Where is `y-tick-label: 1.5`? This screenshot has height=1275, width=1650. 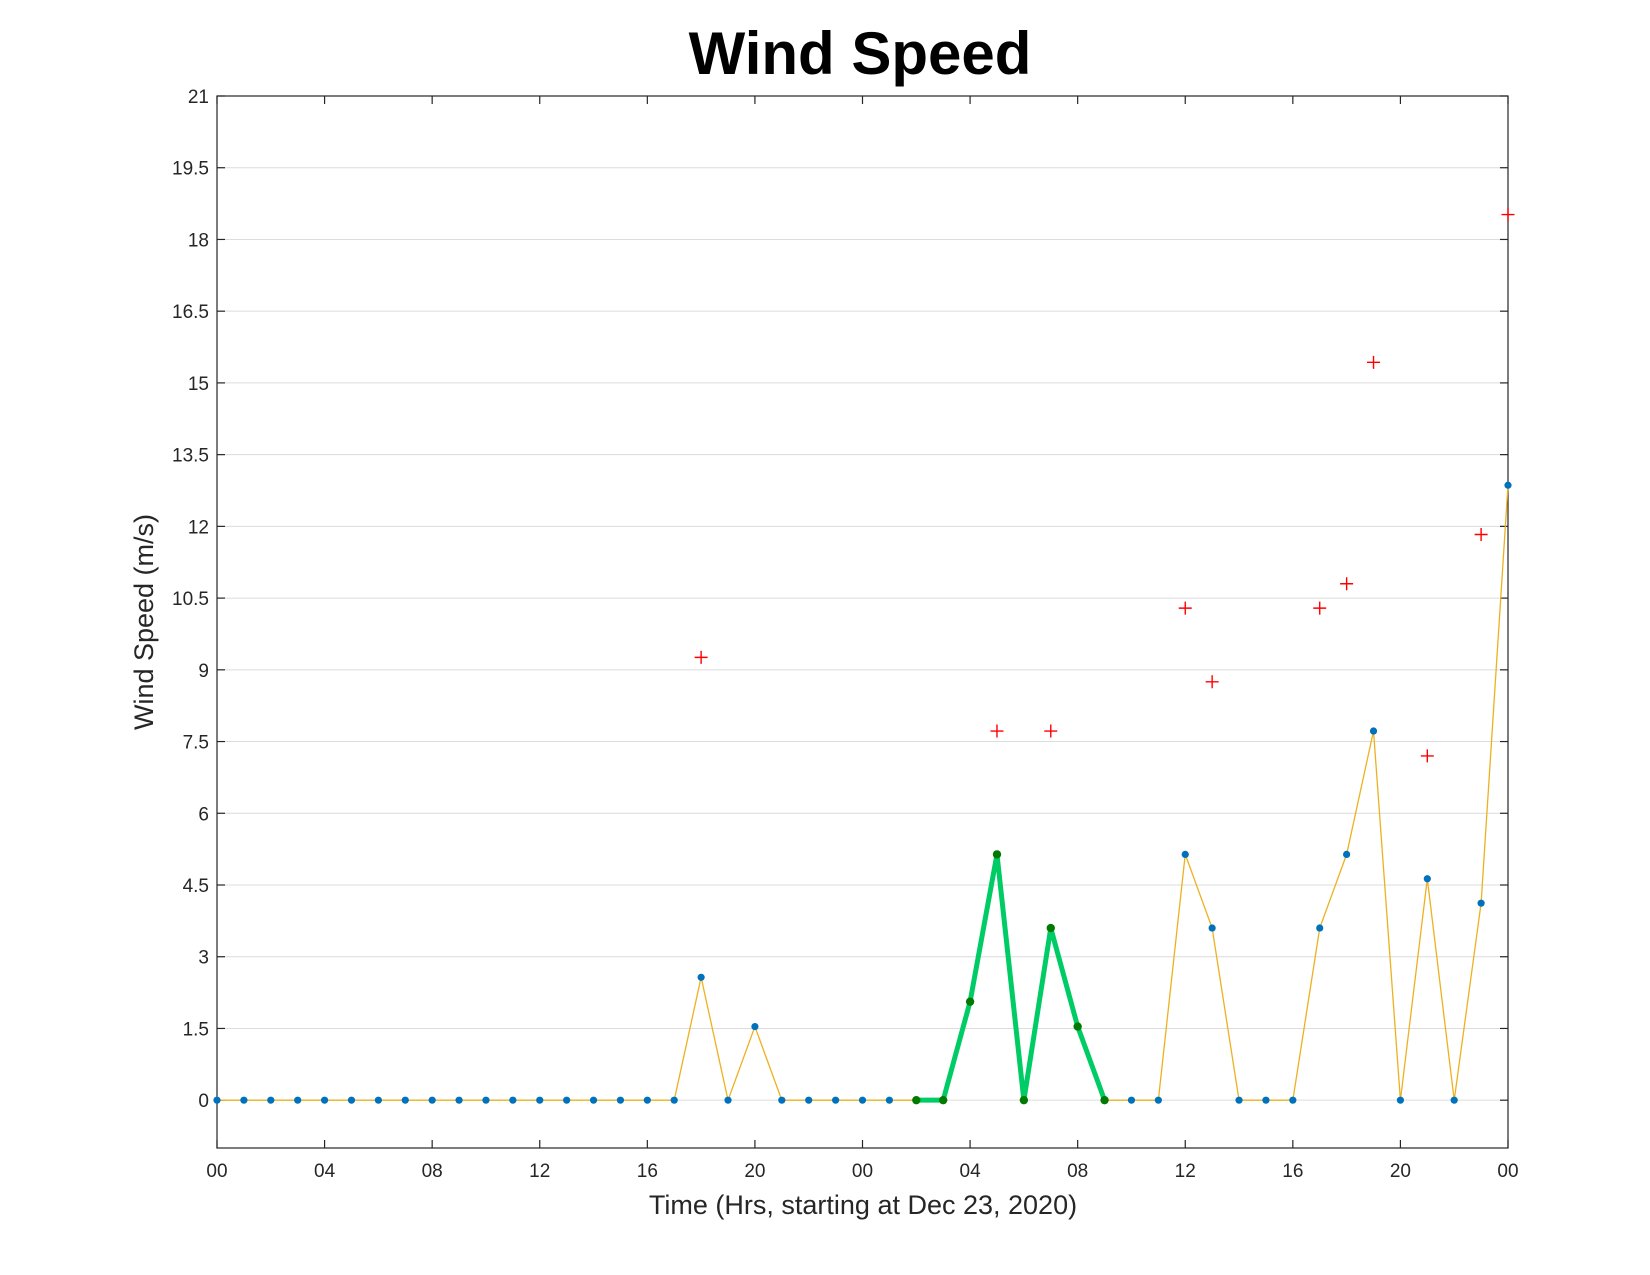
y-tick-label: 1.5 is located at coordinates (196, 1029).